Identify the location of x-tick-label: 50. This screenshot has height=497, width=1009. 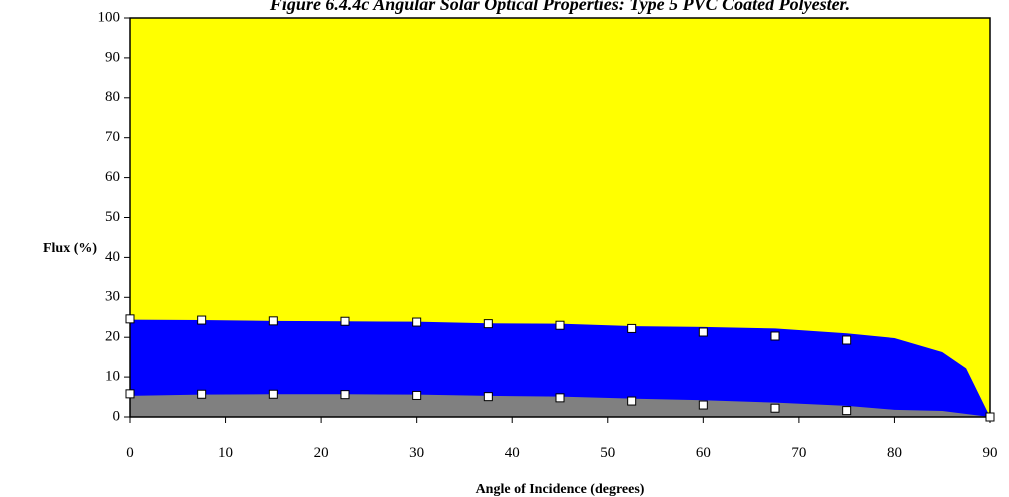
(607, 453).